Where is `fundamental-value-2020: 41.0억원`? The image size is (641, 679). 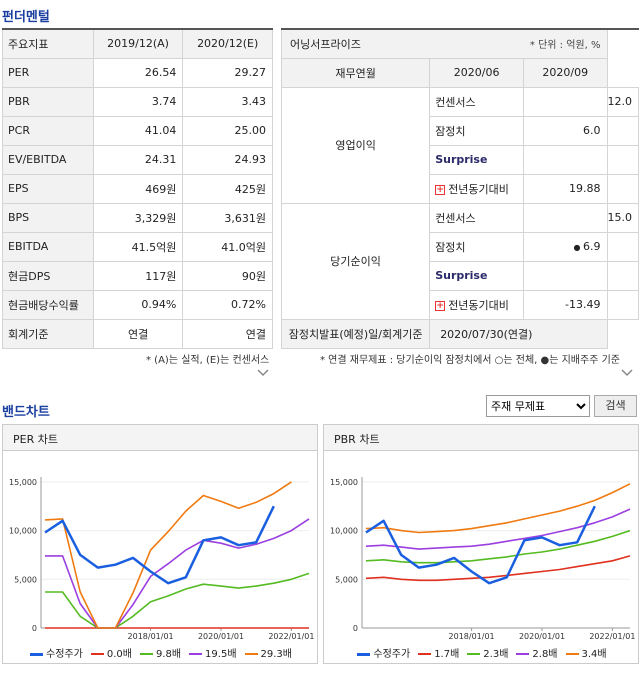
fundamental-value-2020: 41.0억원 is located at coordinates (227, 246).